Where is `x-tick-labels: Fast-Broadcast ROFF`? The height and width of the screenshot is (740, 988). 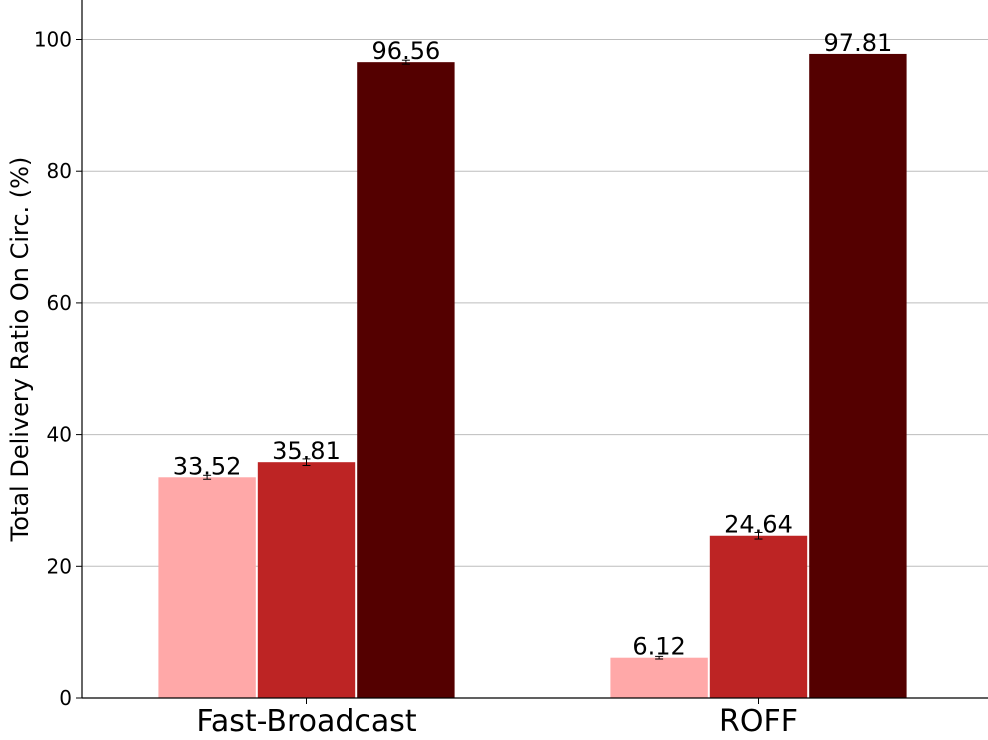 x-tick-labels: Fast-Broadcast ROFF is located at coordinates (497, 718).